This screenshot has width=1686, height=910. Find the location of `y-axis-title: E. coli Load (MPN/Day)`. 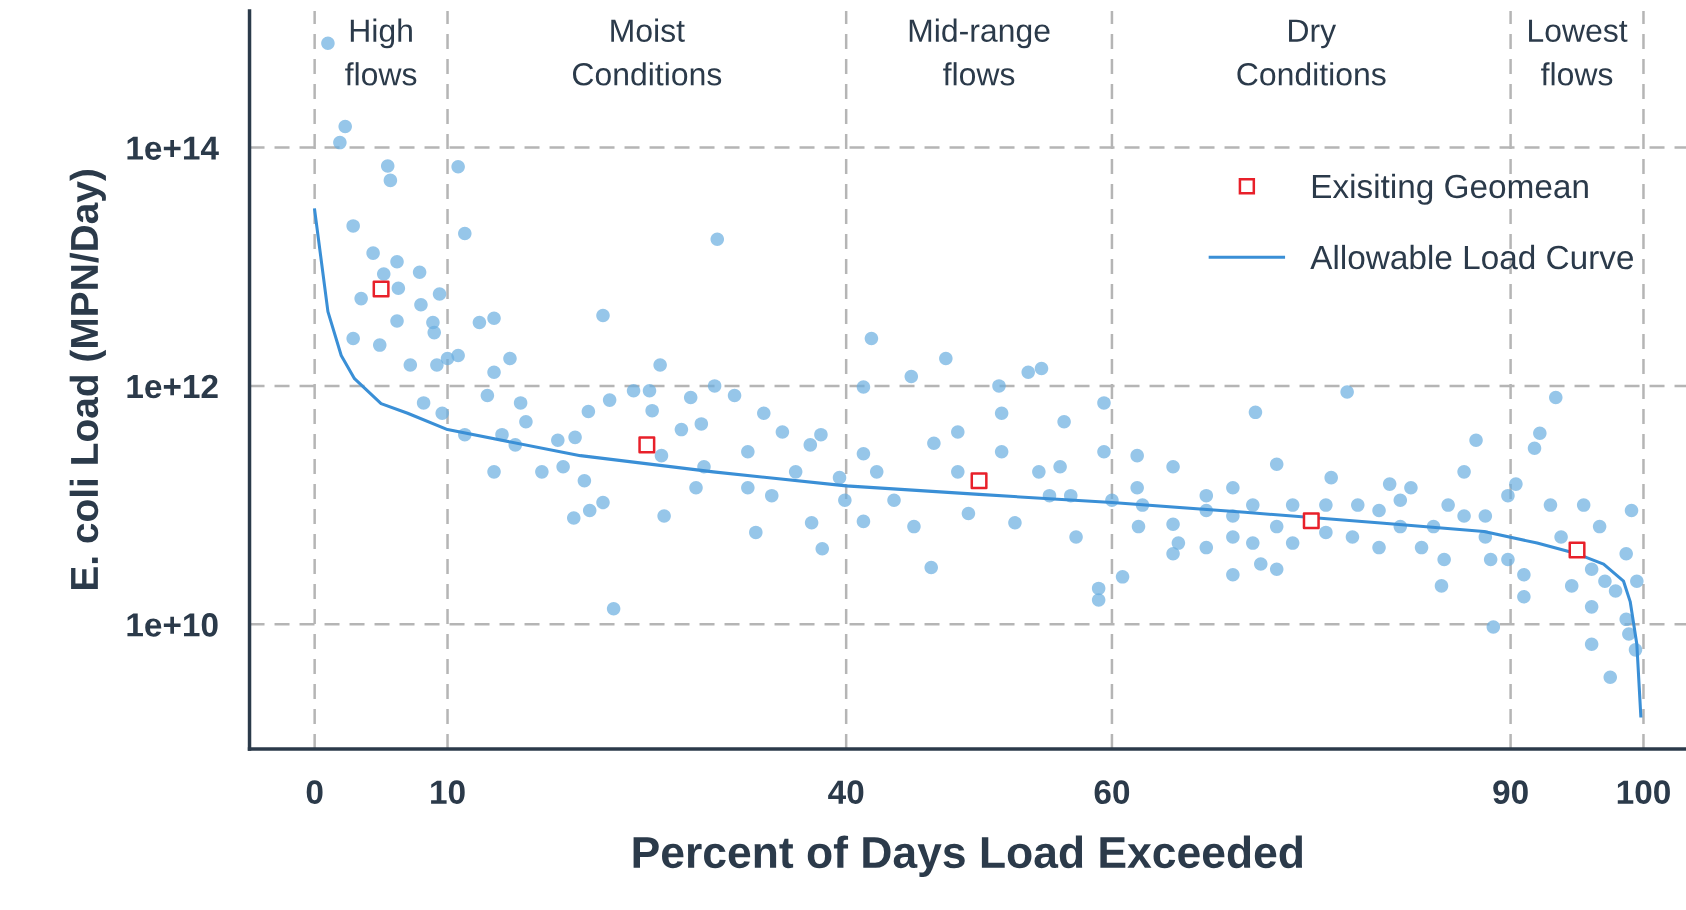

y-axis-title: E. coli Load (MPN/Day) is located at coordinates (87, 380).